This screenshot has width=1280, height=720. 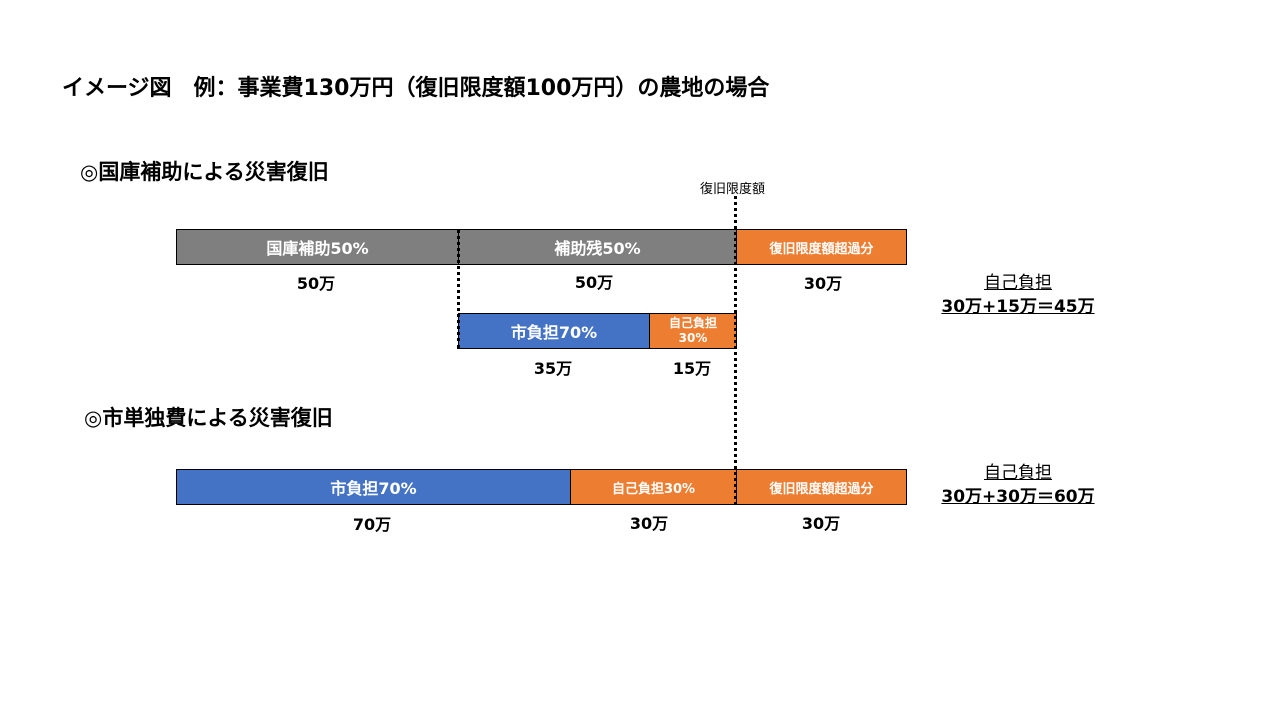 What do you see at coordinates (735, 350) in the screenshot?
I see `recovery-limit-dotted-line` at bounding box center [735, 350].